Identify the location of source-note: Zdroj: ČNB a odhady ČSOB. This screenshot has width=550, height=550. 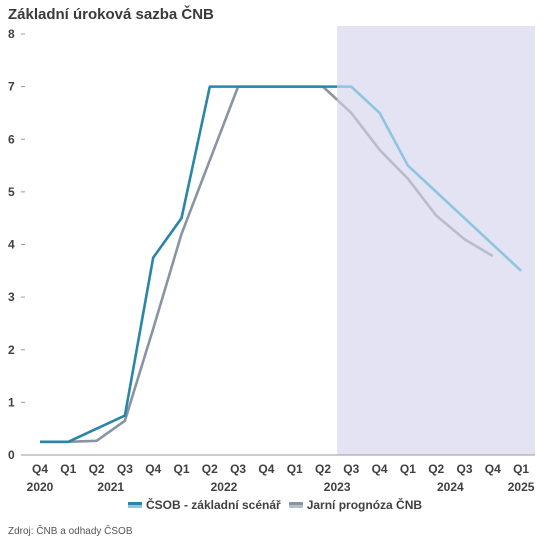
(70, 531).